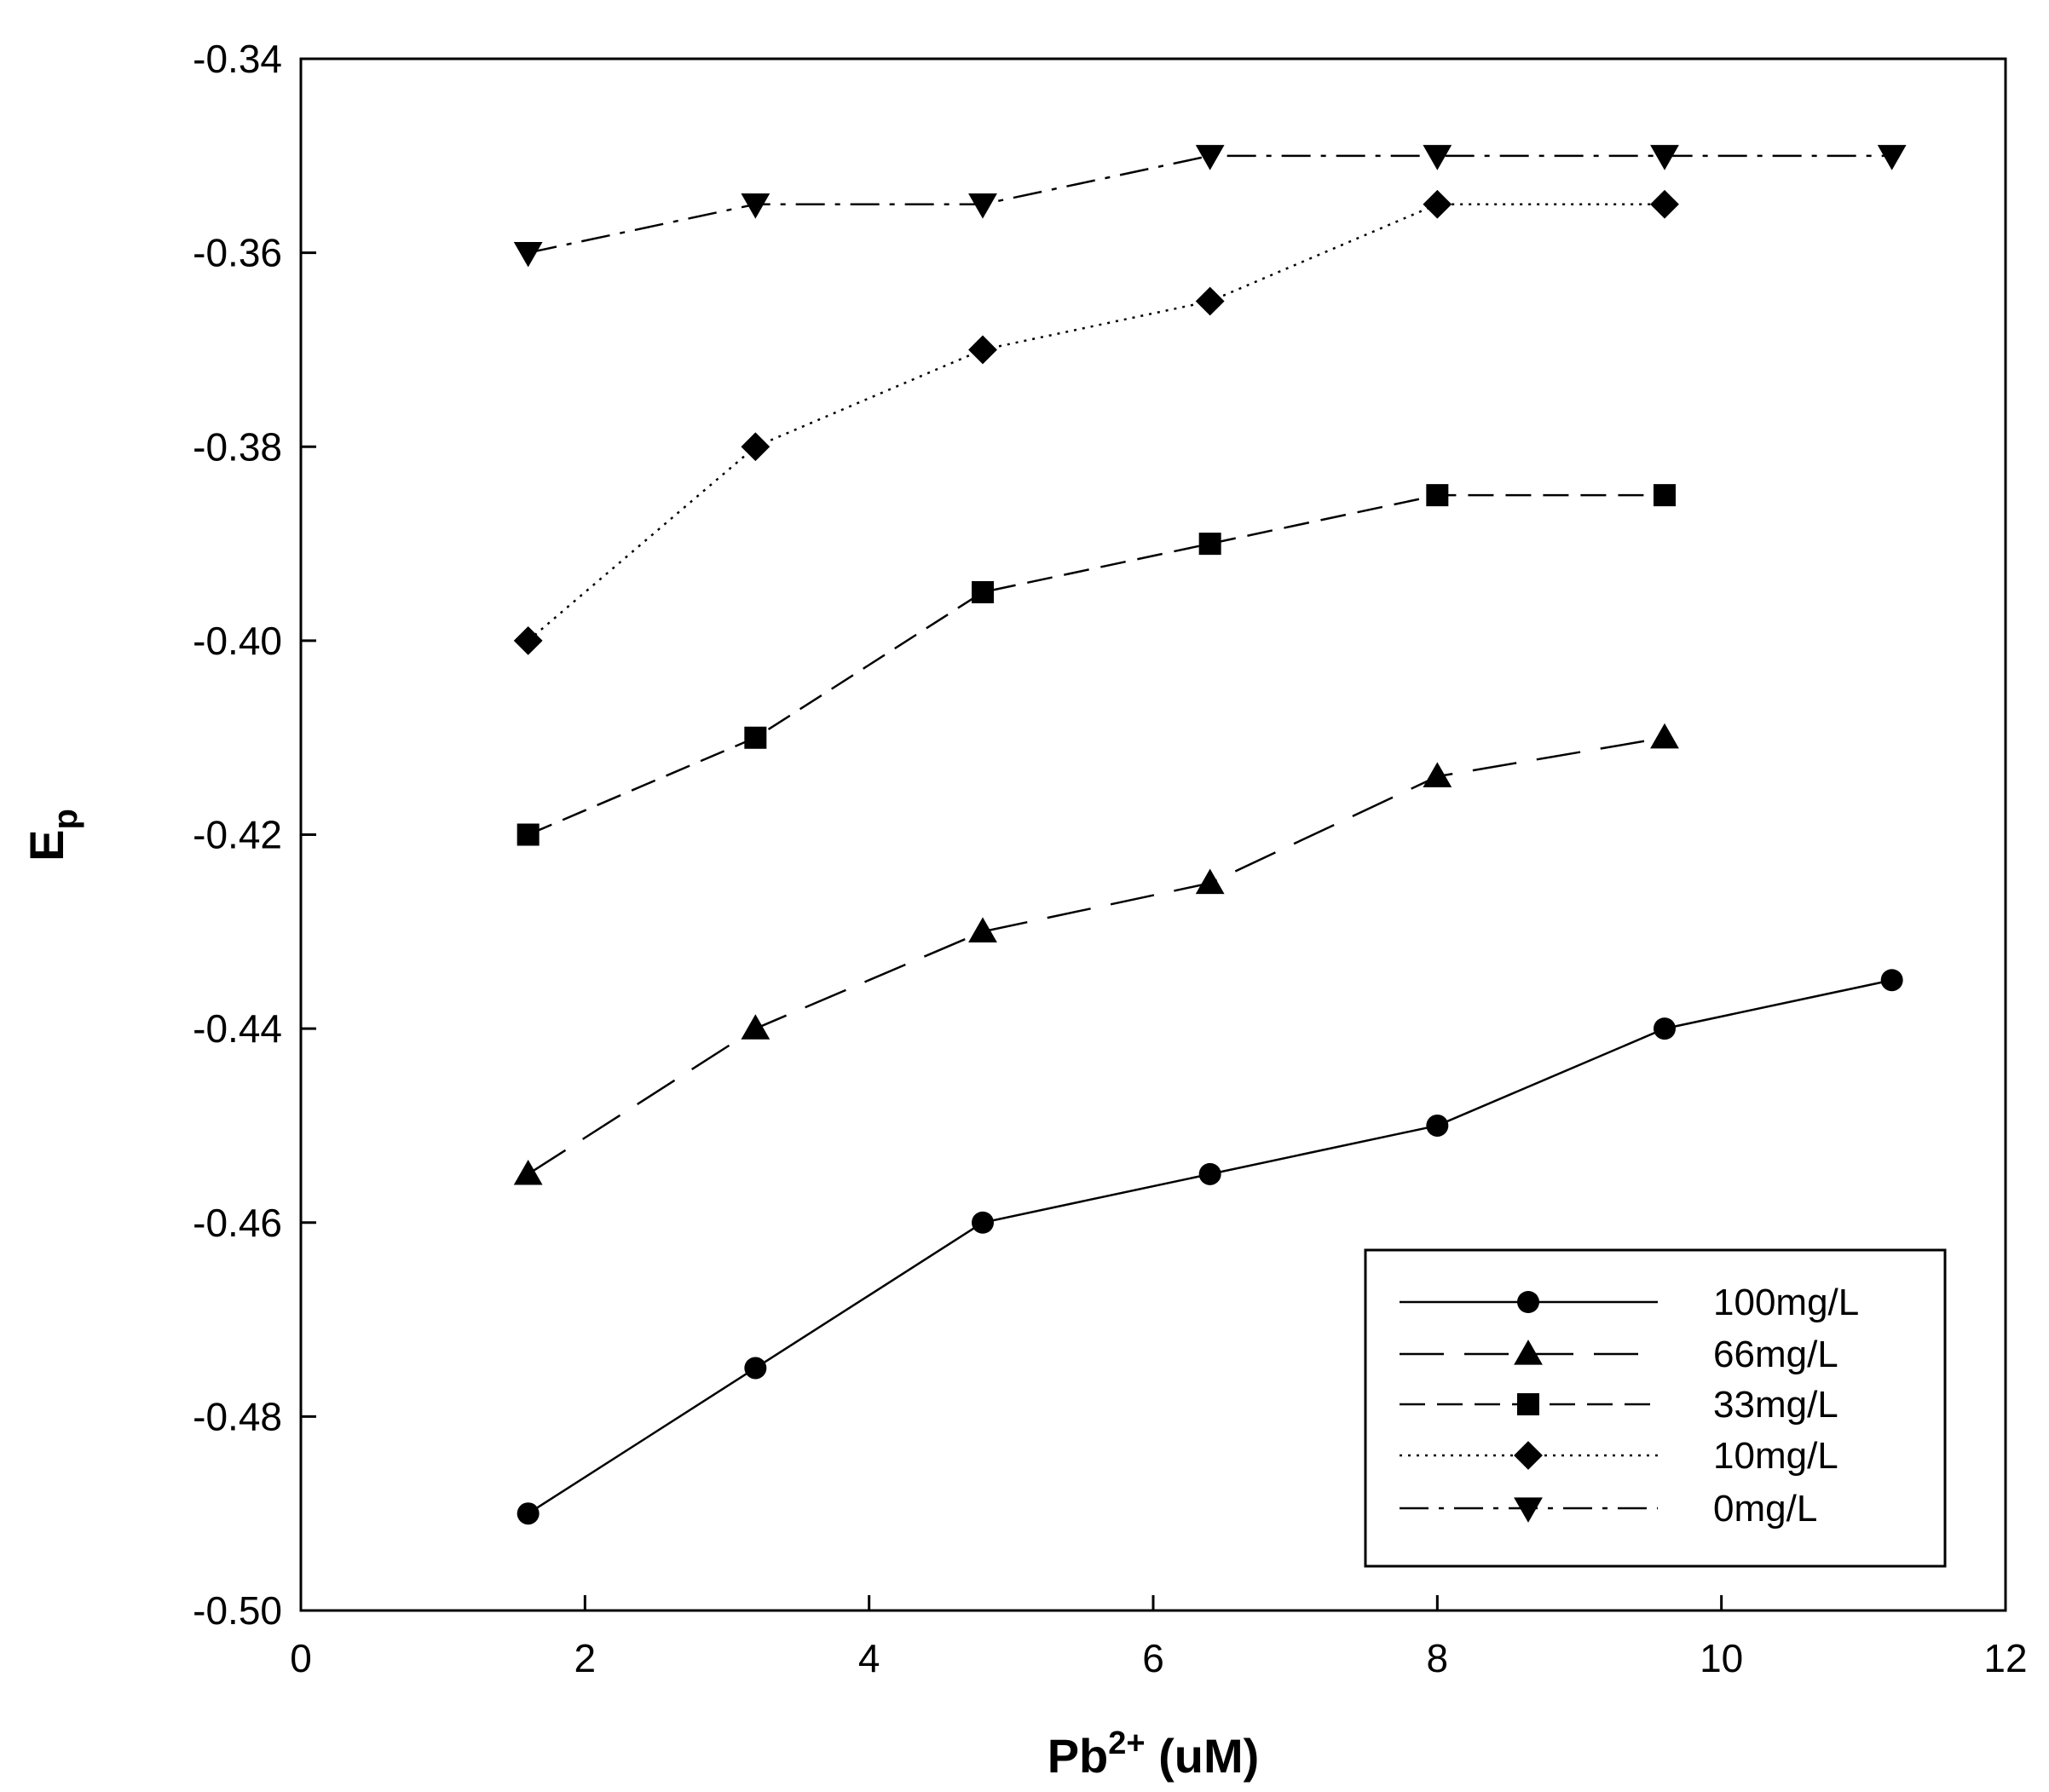  I want to click on y-tick-label: -0.36, so click(237, 253).